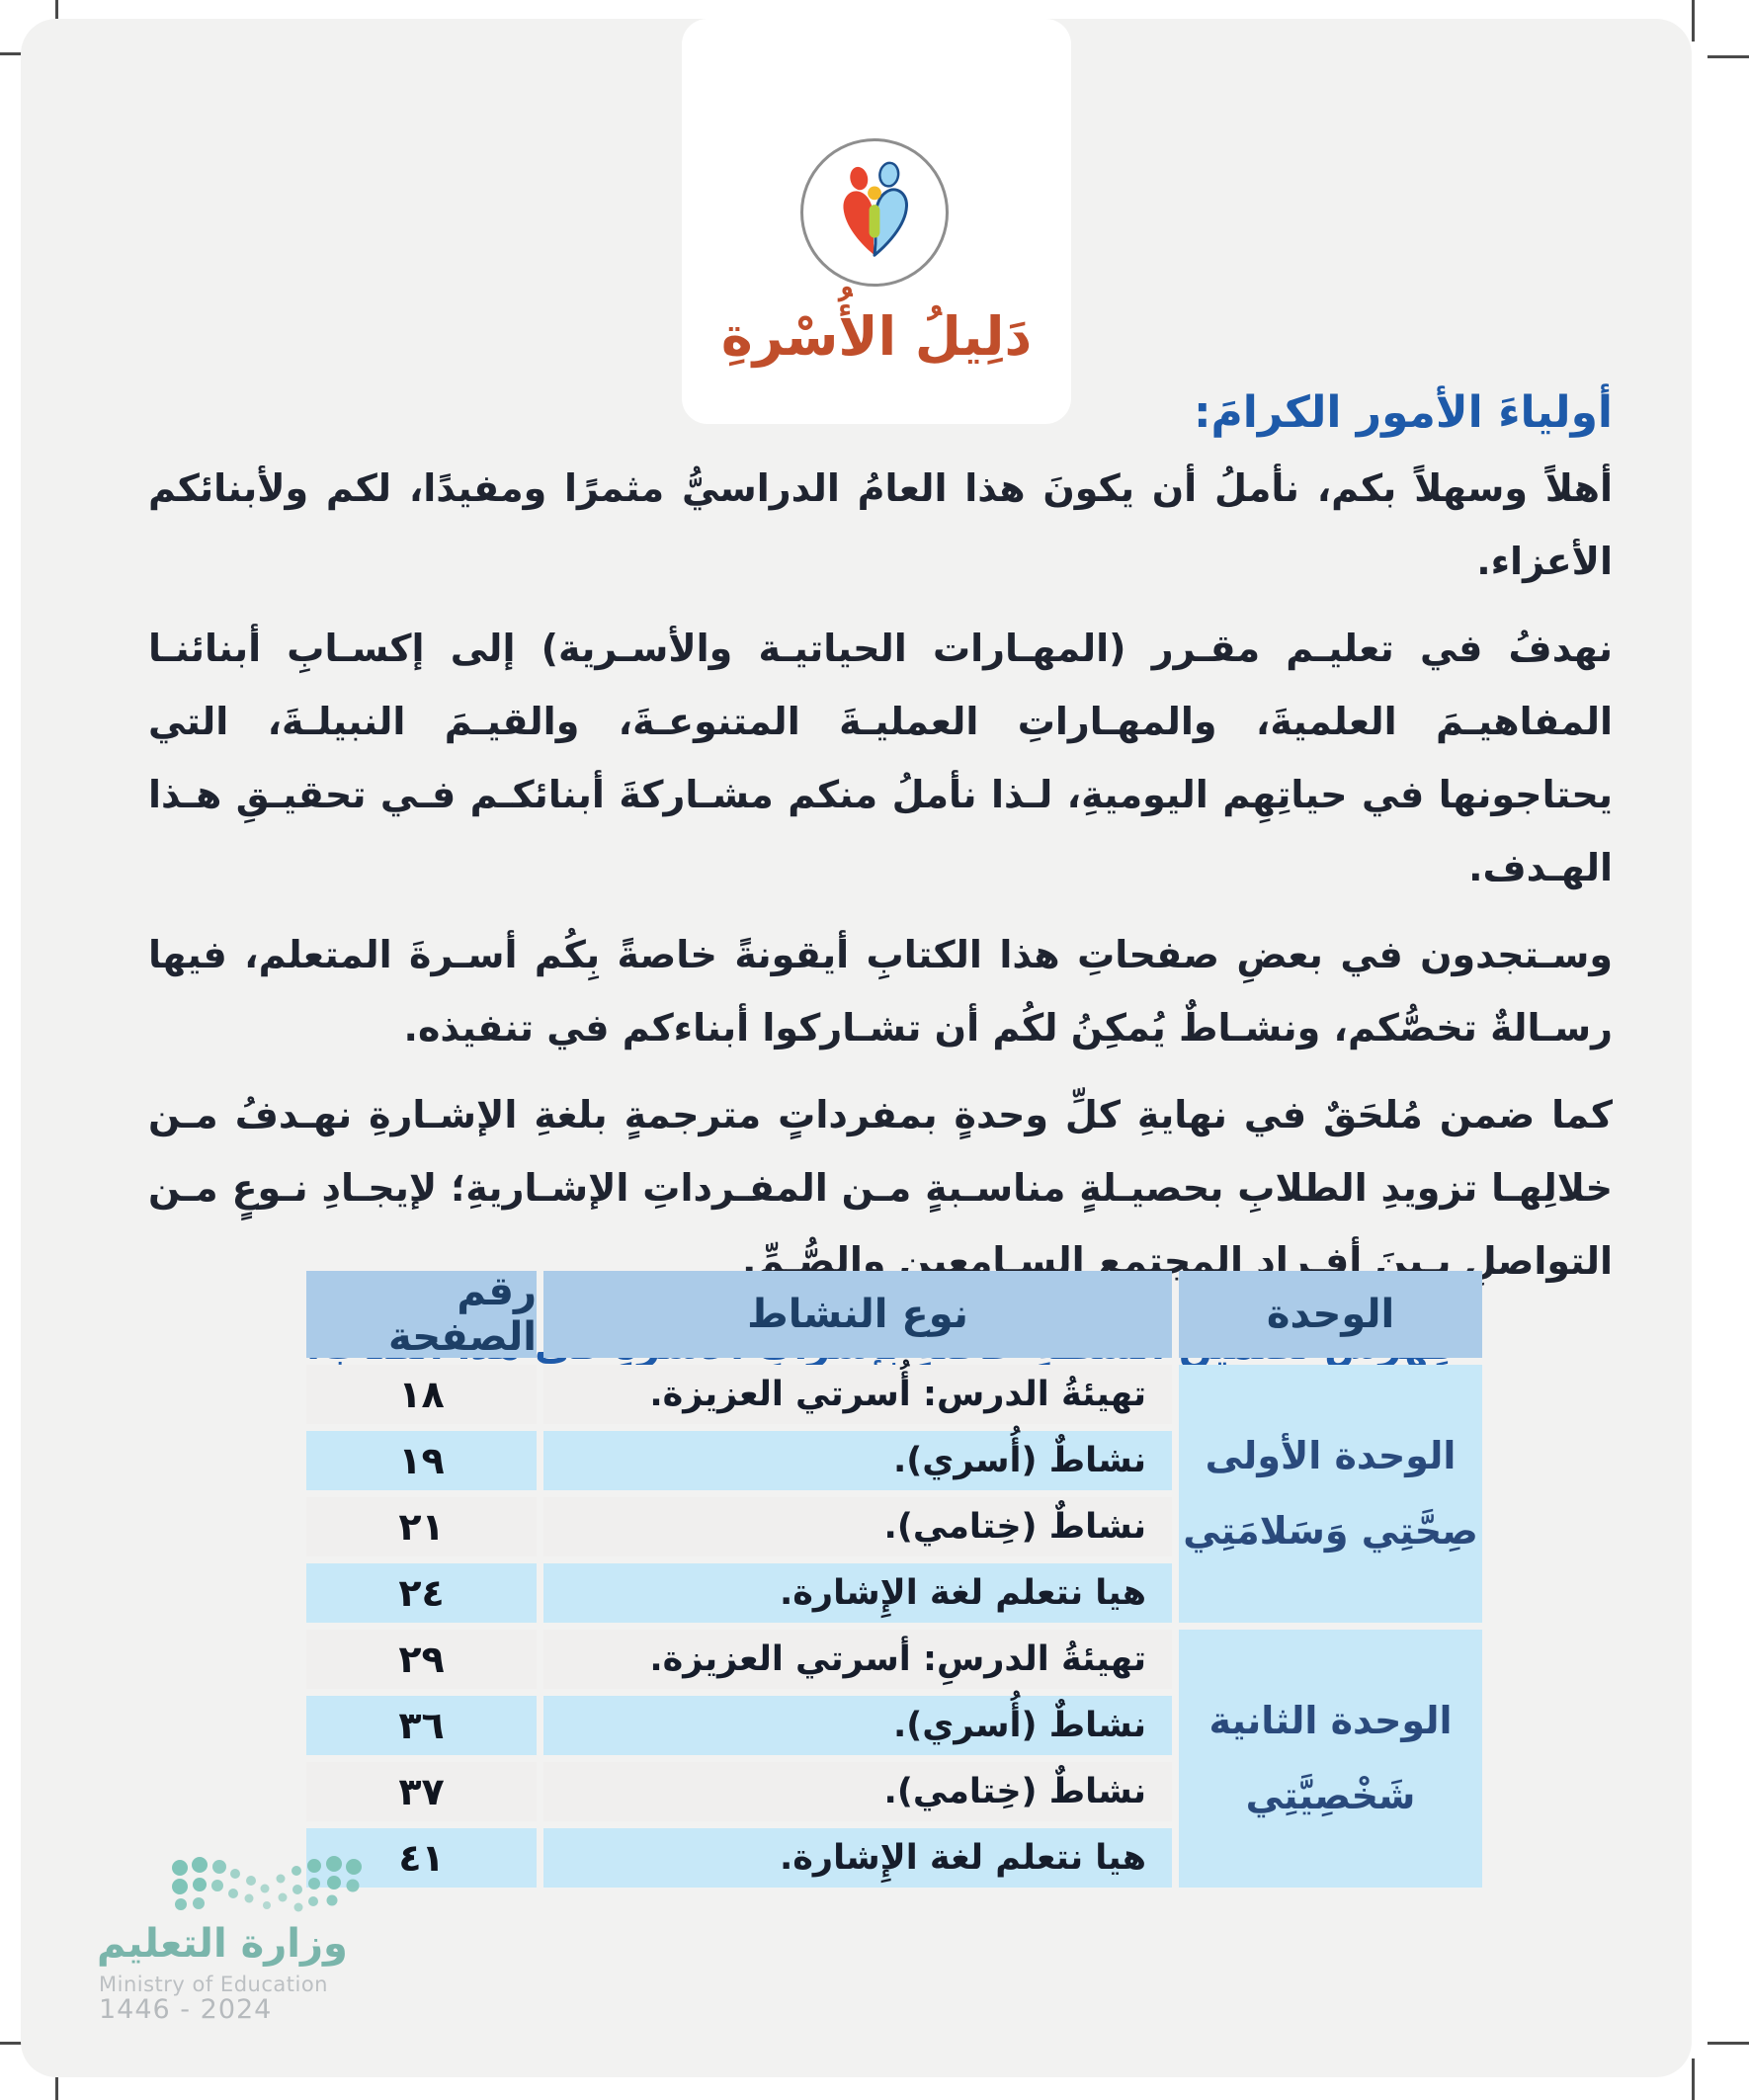 The width and height of the screenshot is (1749, 2100). What do you see at coordinates (857, 1314) in the screenshot?
I see `toc-header-activity: نوع النشاط` at bounding box center [857, 1314].